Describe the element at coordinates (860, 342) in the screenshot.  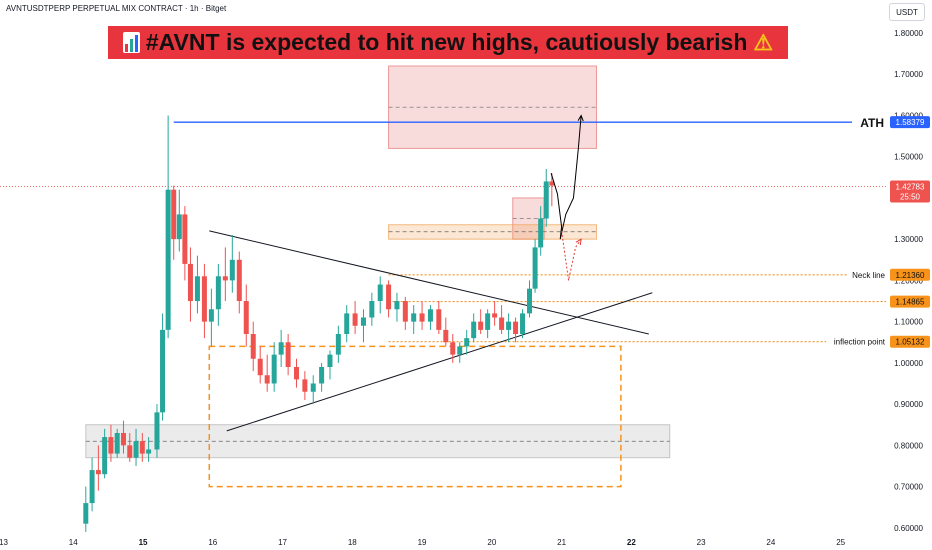
I see `level-label: inflection point` at that location.